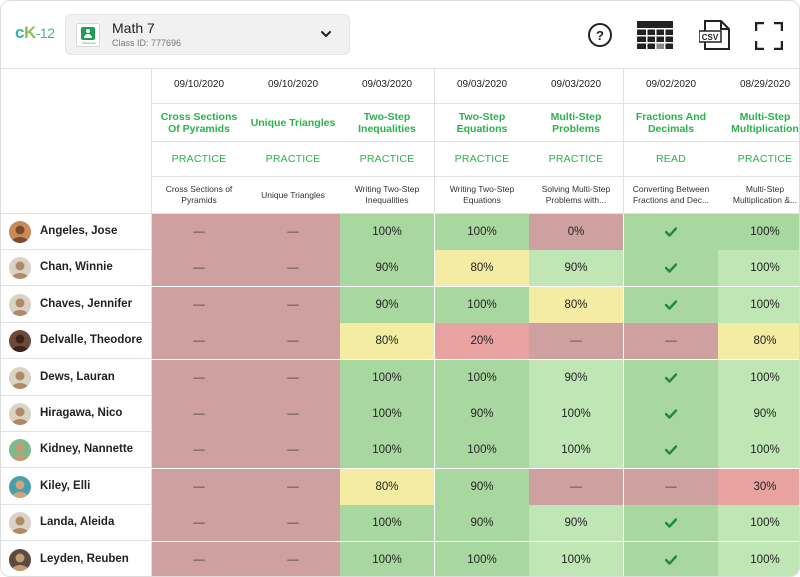 This screenshot has height=577, width=800. I want to click on score-cell: 20%, so click(482, 342).